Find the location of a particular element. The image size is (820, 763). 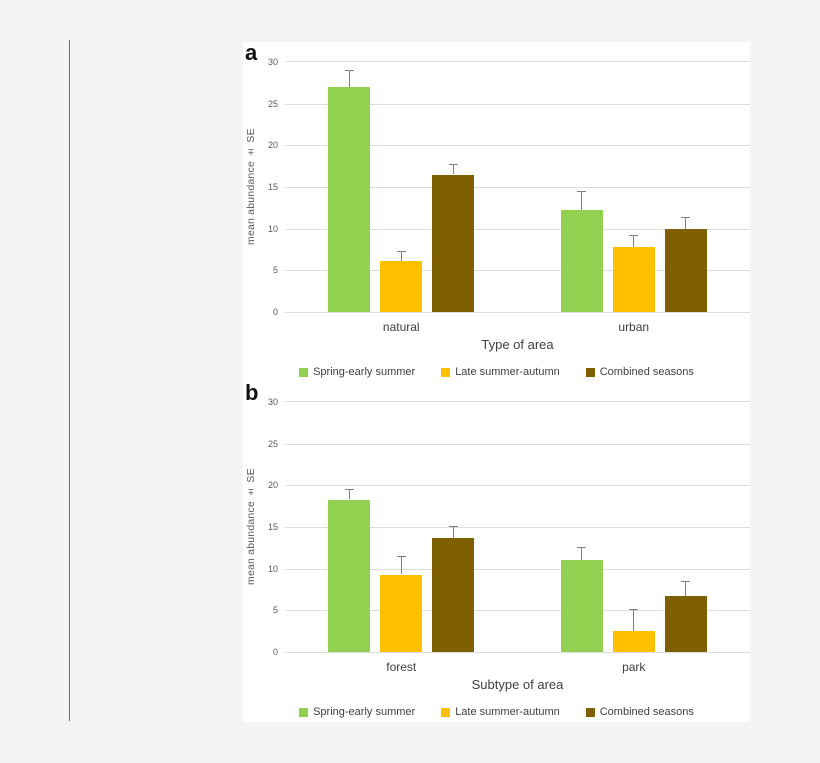

category-label-park: park is located at coordinates (634, 667).